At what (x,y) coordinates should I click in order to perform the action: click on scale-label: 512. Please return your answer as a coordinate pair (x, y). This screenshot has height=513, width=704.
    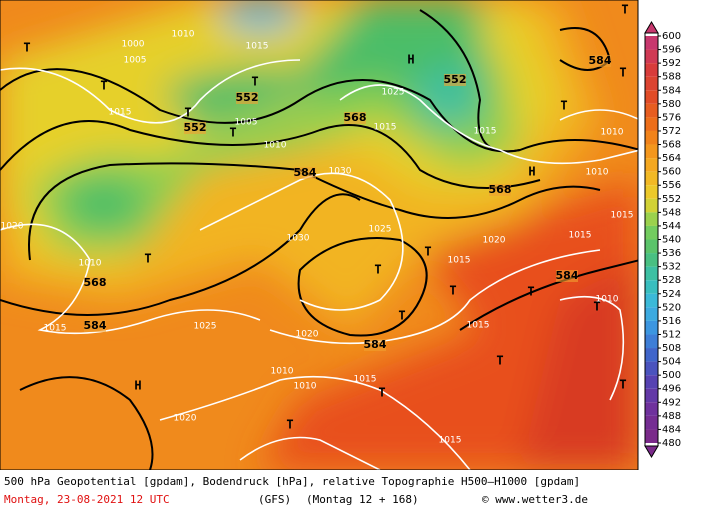
    Looking at the image, I should click on (671, 334).